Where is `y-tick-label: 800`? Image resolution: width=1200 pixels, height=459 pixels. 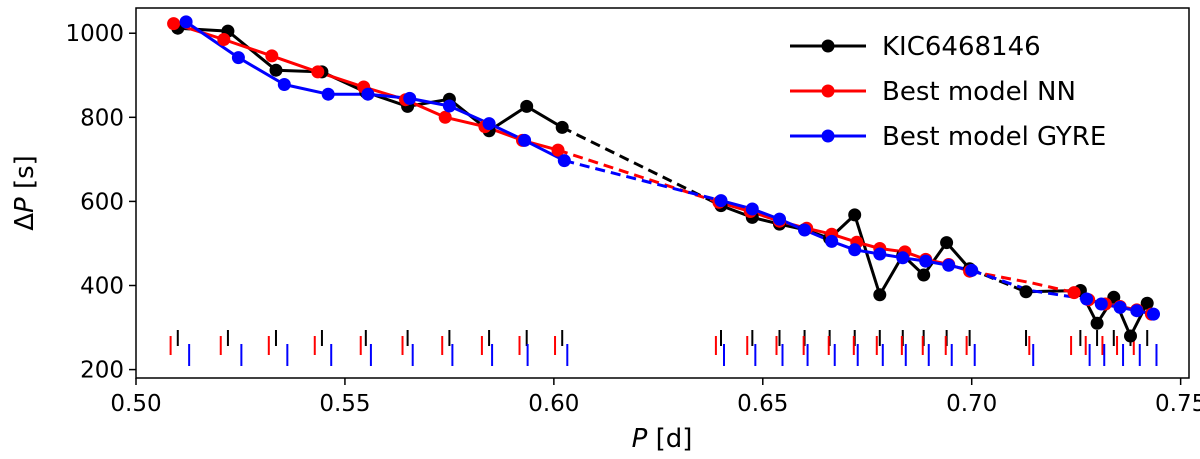
y-tick-label: 800 is located at coordinates (102, 118).